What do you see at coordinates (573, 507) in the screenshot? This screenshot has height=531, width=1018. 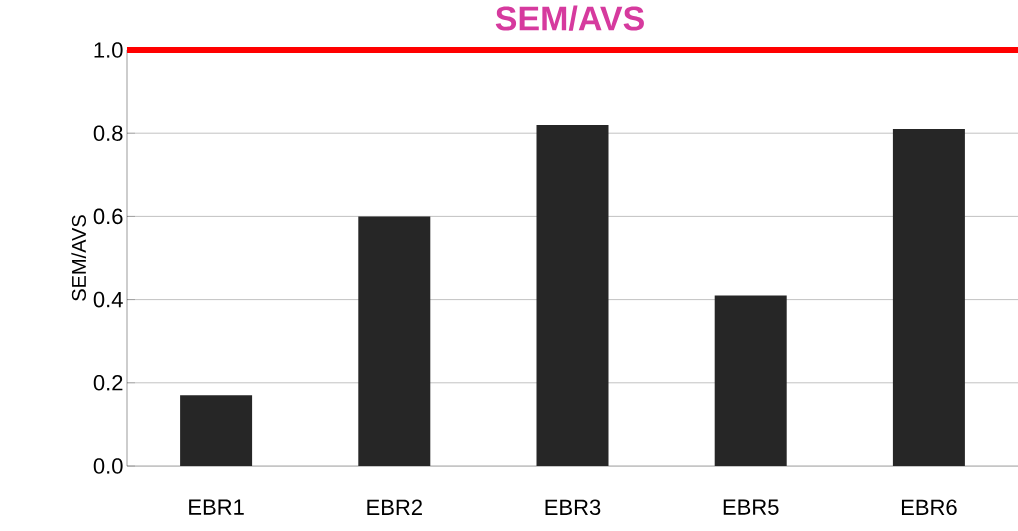 I see `x-tick-label: EBR3` at bounding box center [573, 507].